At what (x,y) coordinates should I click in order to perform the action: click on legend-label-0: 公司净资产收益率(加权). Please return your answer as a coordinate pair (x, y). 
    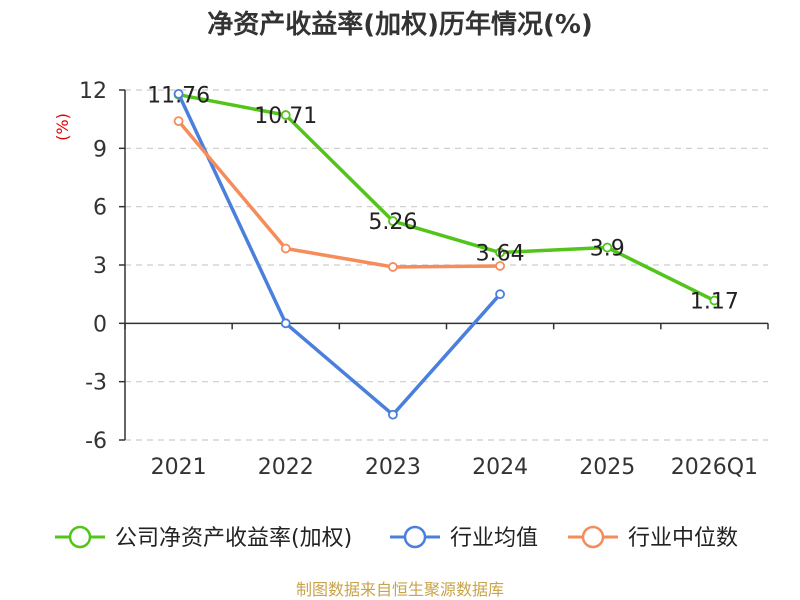
    Looking at the image, I should click on (233, 538).